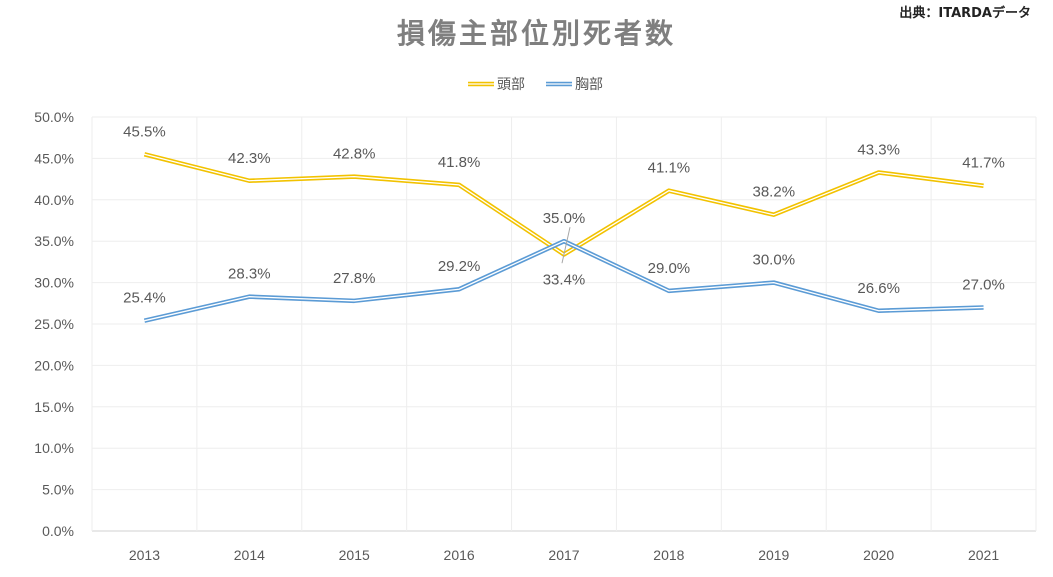 This screenshot has width=1053, height=577. I want to click on x-tick-label: 2016, so click(459, 555).